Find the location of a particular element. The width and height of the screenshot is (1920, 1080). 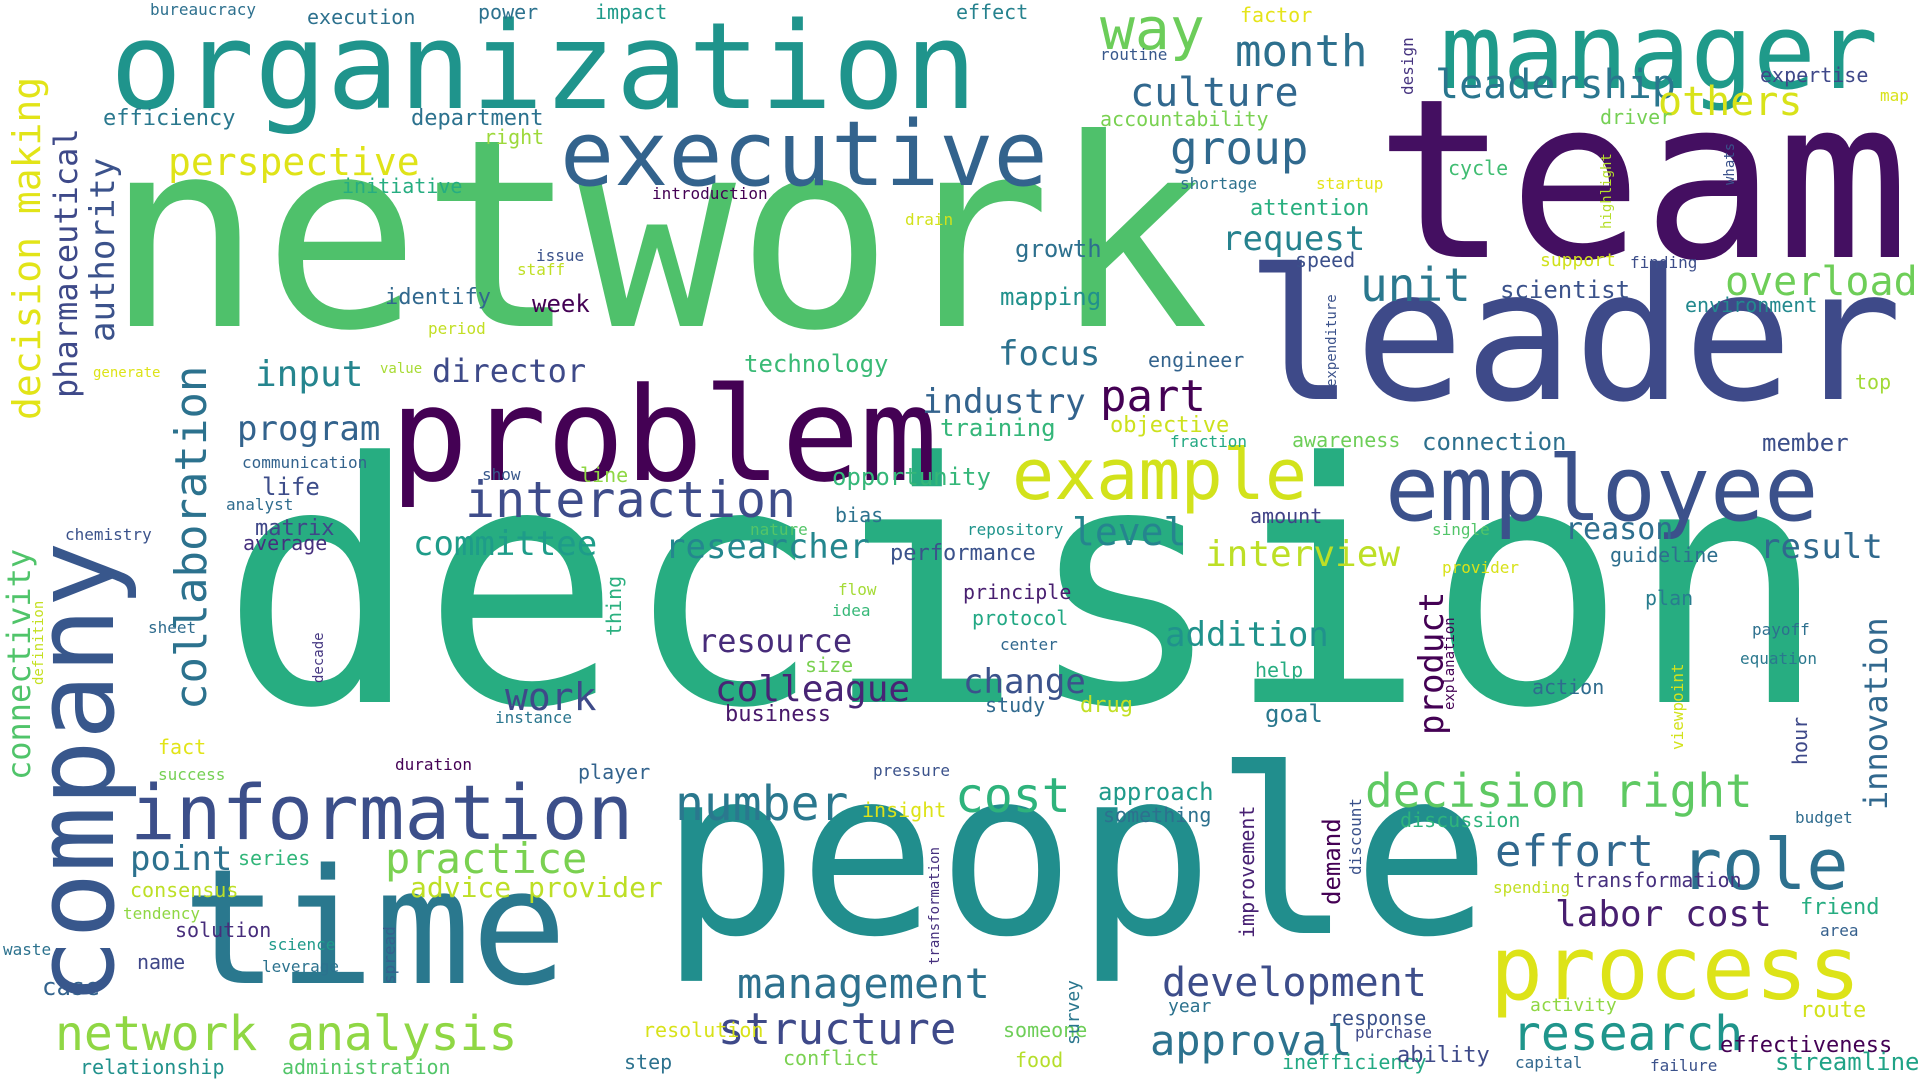

word-organization: organization is located at coordinates (543, 68).